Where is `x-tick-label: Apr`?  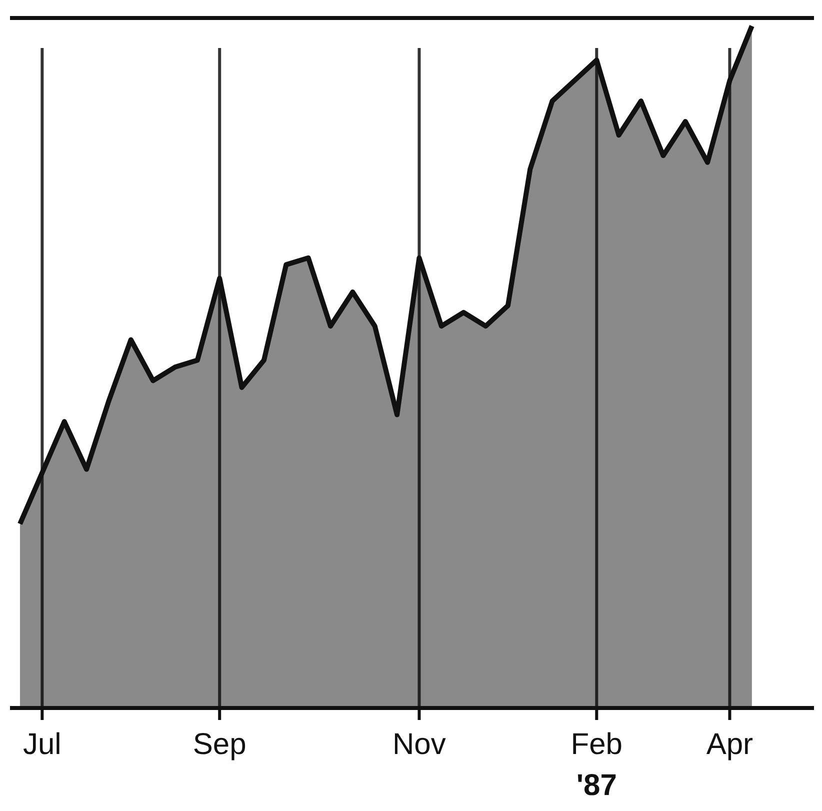 x-tick-label: Apr is located at coordinates (730, 744).